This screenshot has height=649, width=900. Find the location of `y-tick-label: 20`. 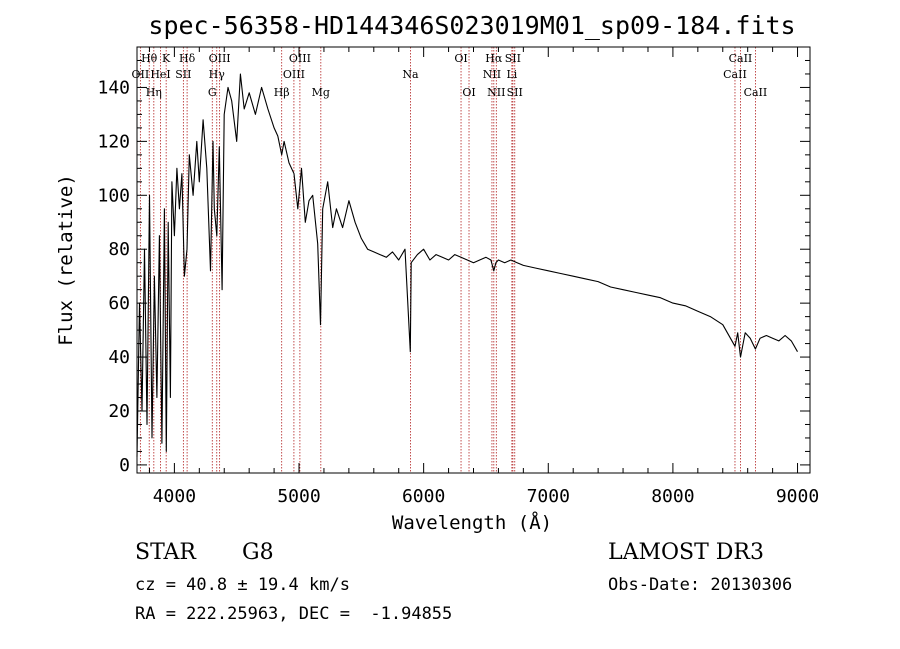

y-tick-label: 20 is located at coordinates (119, 411).